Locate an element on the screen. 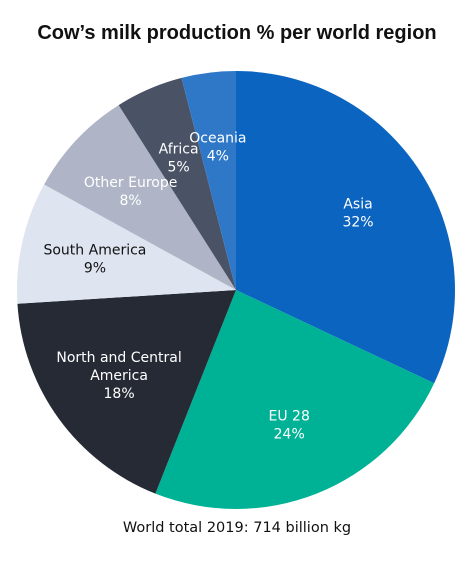 This screenshot has height=565, width=474. chart-footnote: World total 2019: 714 billion kg is located at coordinates (237, 528).